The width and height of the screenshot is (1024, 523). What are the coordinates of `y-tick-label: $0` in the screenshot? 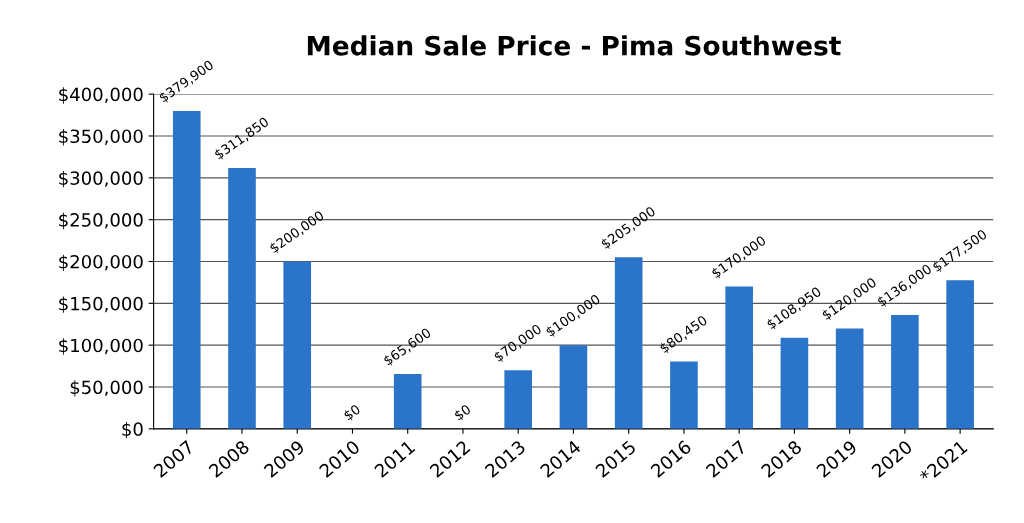 It's located at (132, 430).